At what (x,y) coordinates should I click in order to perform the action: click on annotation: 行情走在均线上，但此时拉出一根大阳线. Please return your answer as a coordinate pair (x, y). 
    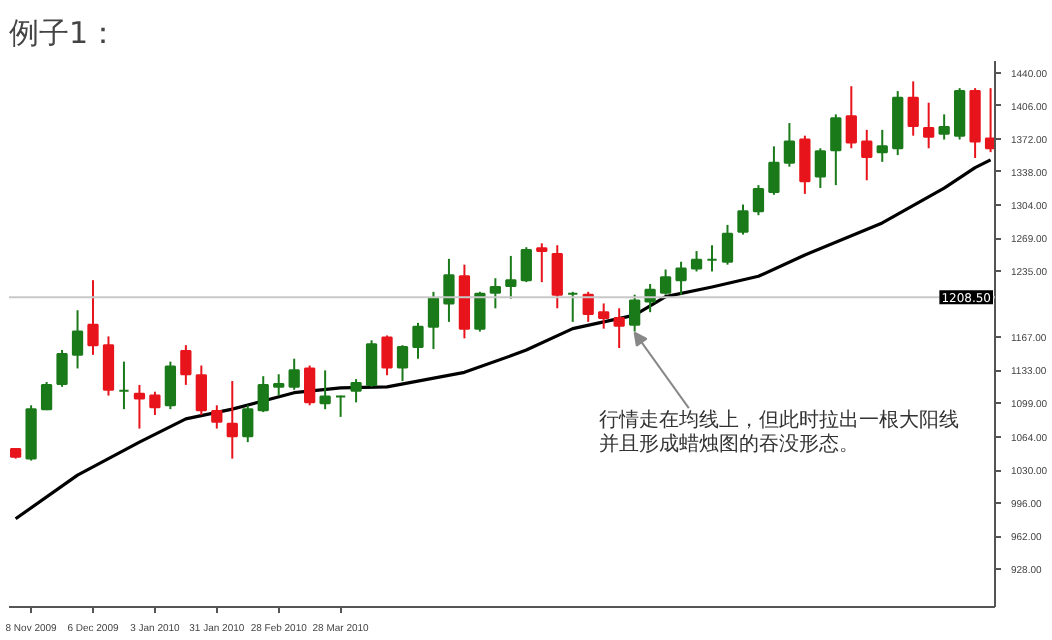
    Looking at the image, I should click on (778, 420).